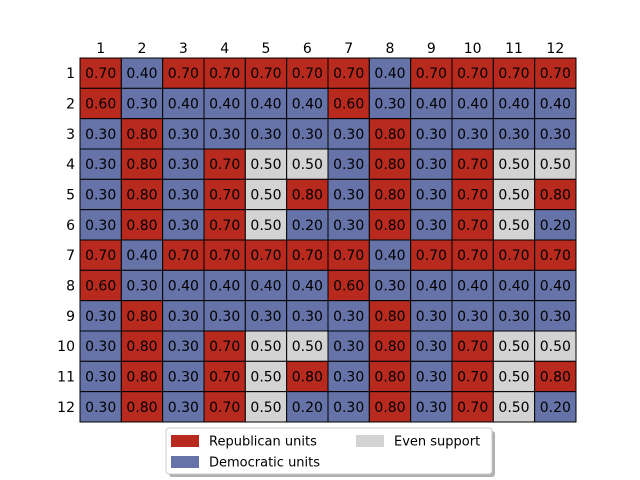  I want to click on legend-label-republican: Republican units, so click(263, 442).